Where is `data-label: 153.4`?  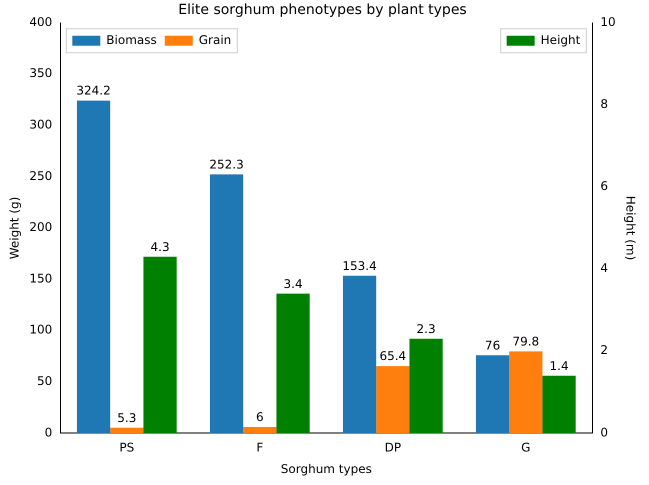 data-label: 153.4 is located at coordinates (359, 265).